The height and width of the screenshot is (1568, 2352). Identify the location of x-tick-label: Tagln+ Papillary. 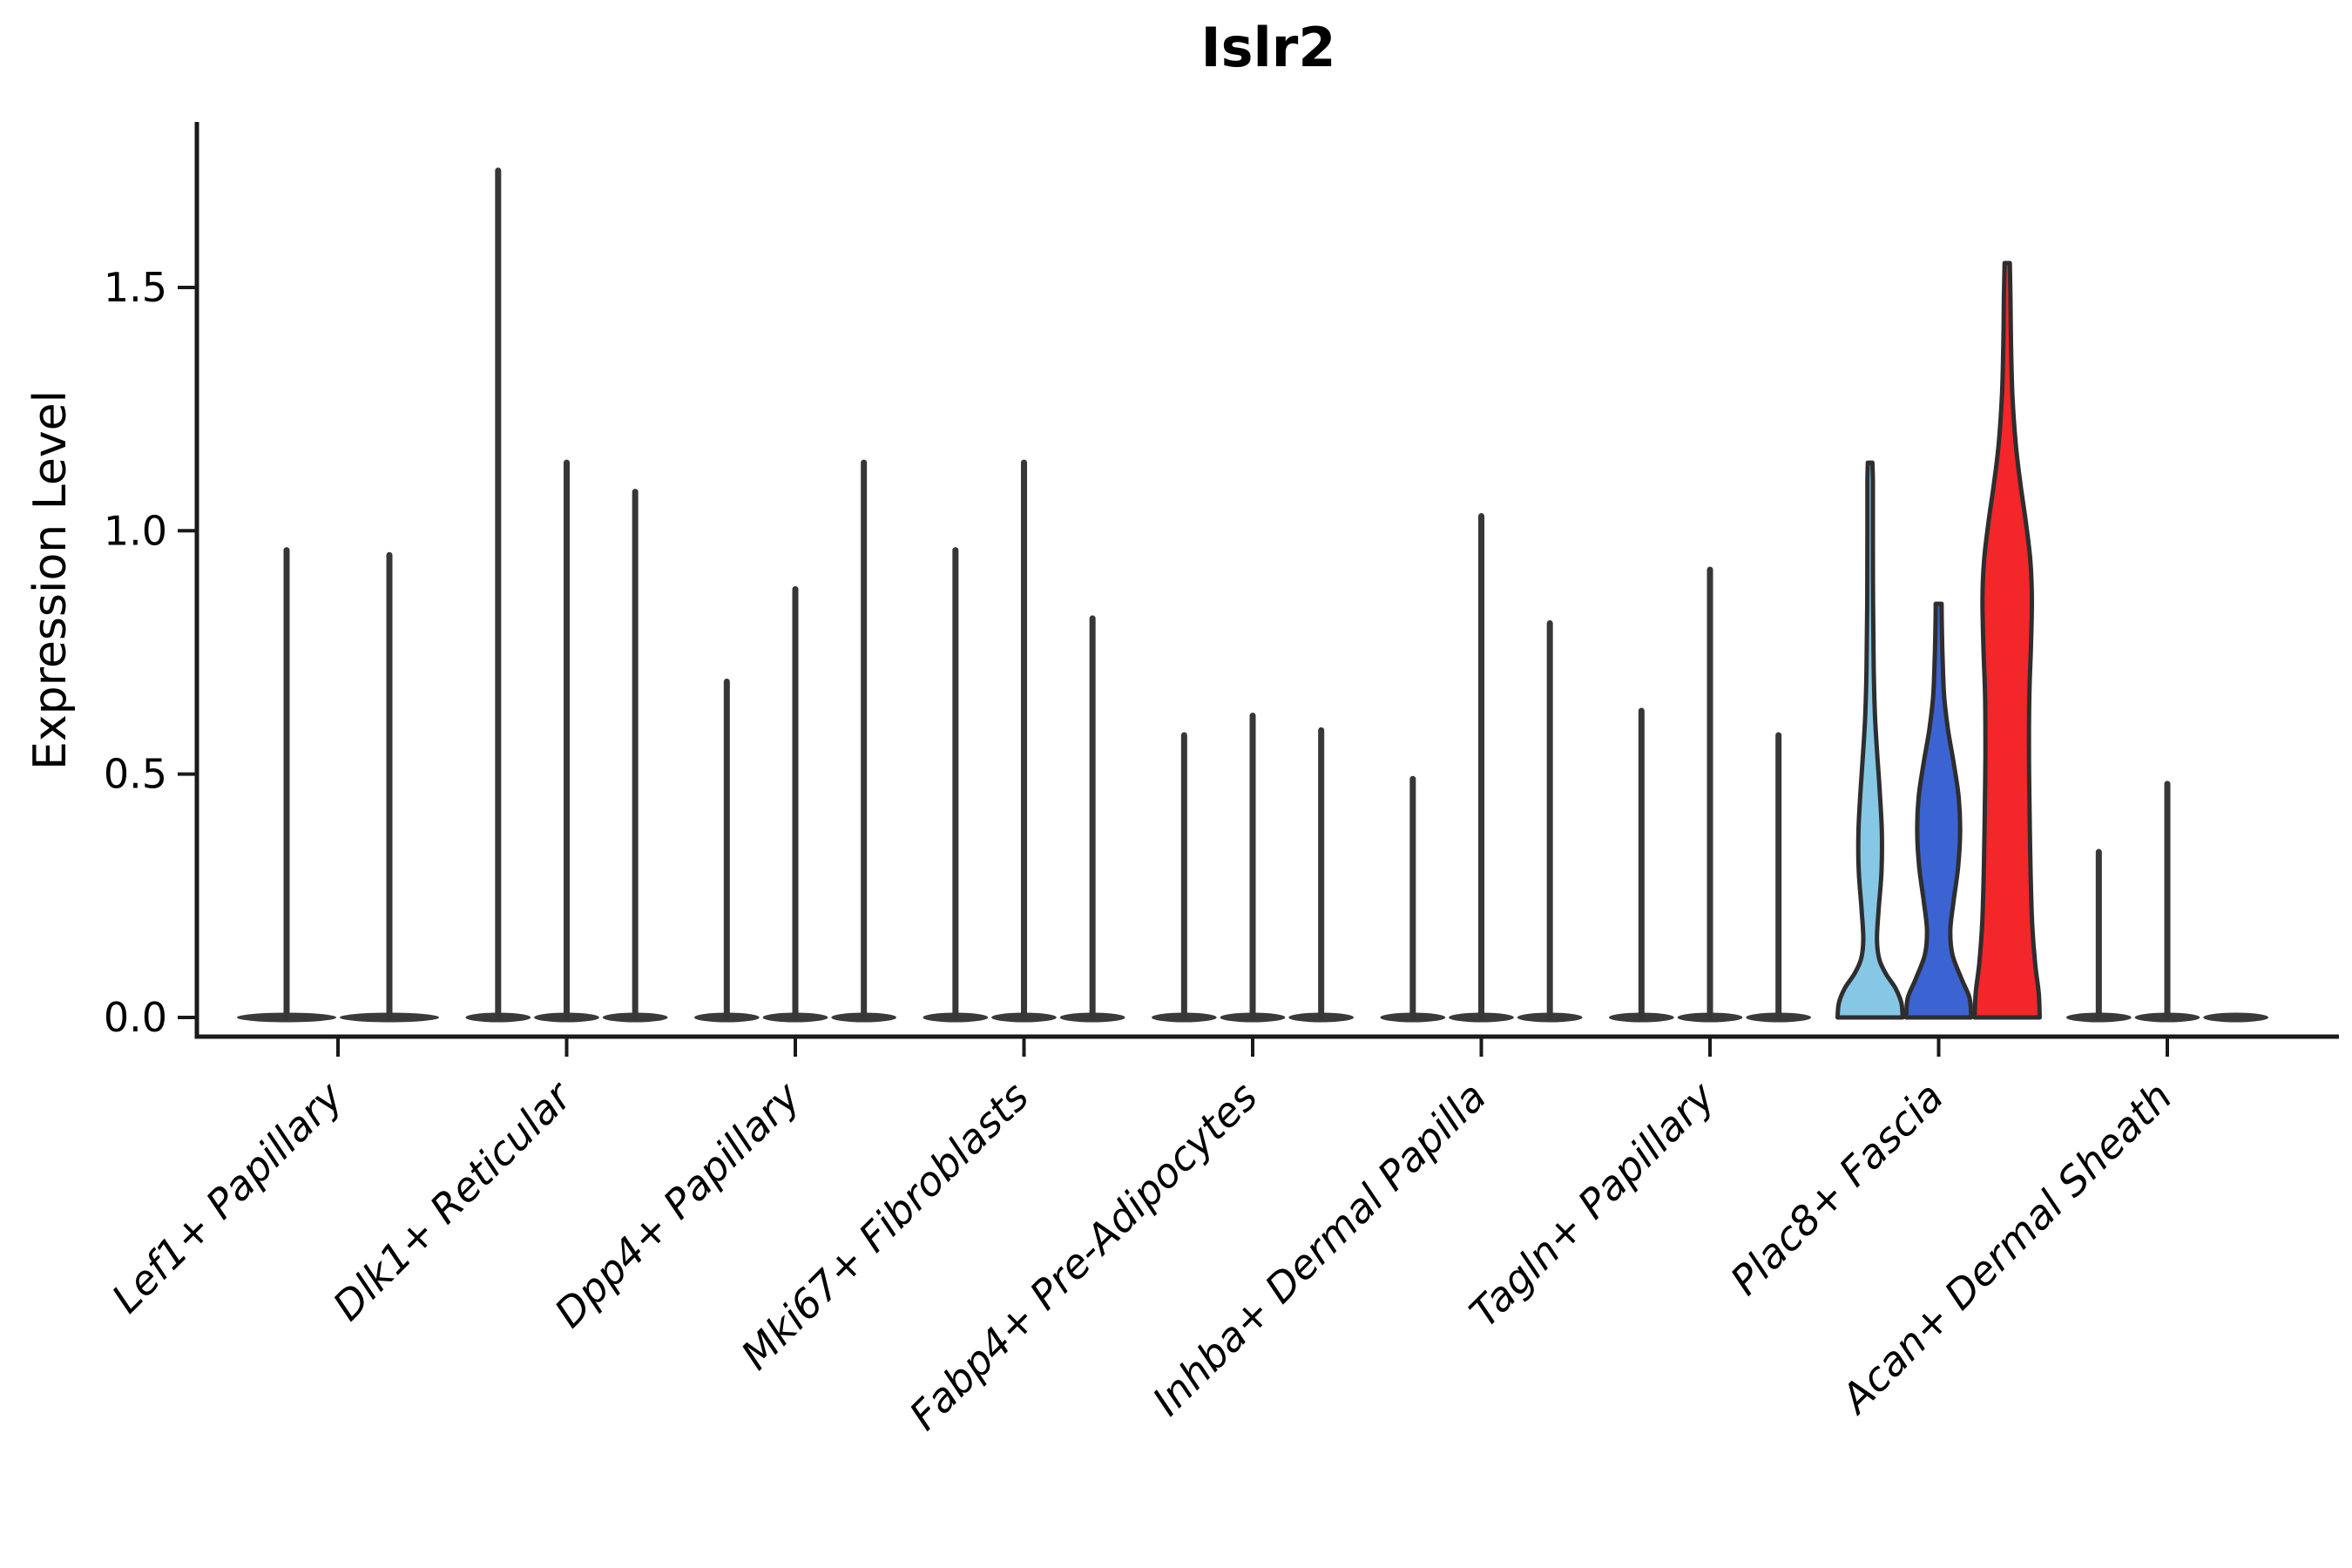
(1592, 1204).